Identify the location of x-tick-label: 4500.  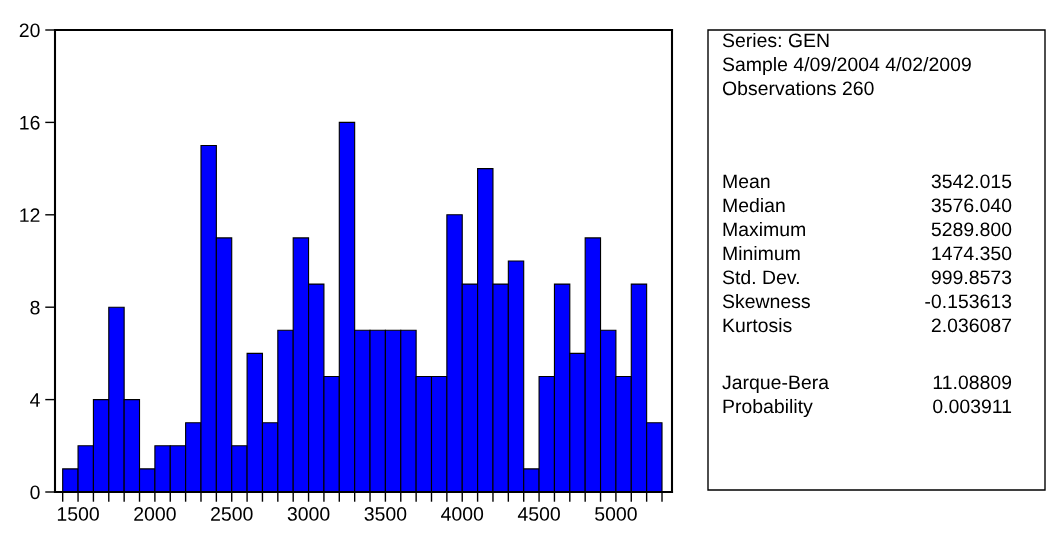
(538, 514).